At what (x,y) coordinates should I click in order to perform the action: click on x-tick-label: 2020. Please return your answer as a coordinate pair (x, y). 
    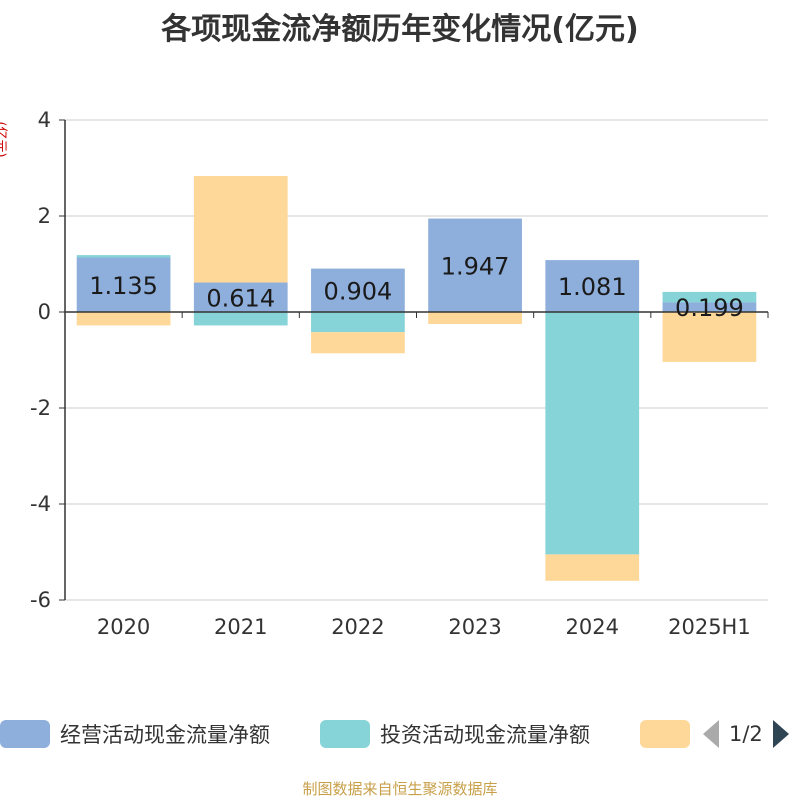
    Looking at the image, I should click on (123, 627).